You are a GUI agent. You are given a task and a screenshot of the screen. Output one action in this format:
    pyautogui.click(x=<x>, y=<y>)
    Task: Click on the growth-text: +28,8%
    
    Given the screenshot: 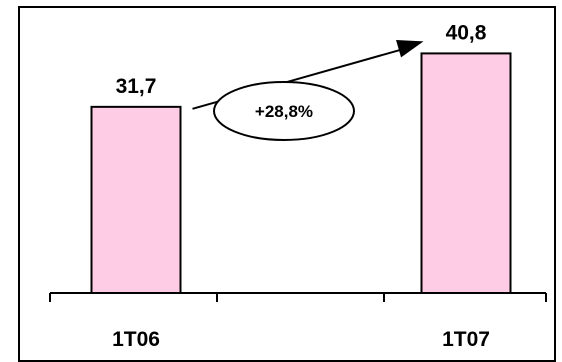 What is the action you would take?
    pyautogui.click(x=284, y=111)
    